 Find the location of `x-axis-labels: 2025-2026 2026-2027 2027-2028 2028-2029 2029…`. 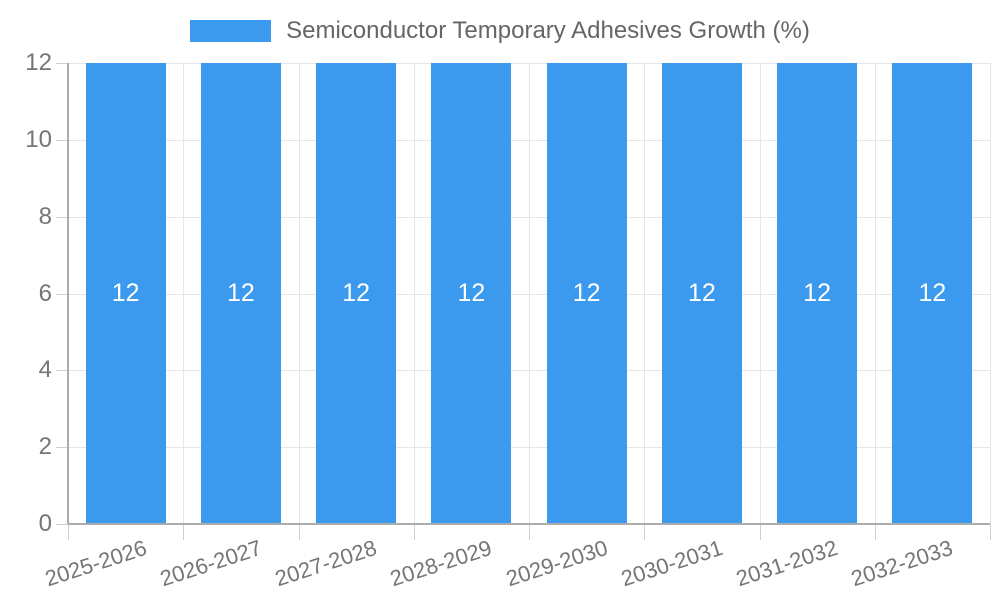

x-axis-labels: 2025-2026 2026-2027 2027-2028 2028-2029 2029… is located at coordinates (516, 565).